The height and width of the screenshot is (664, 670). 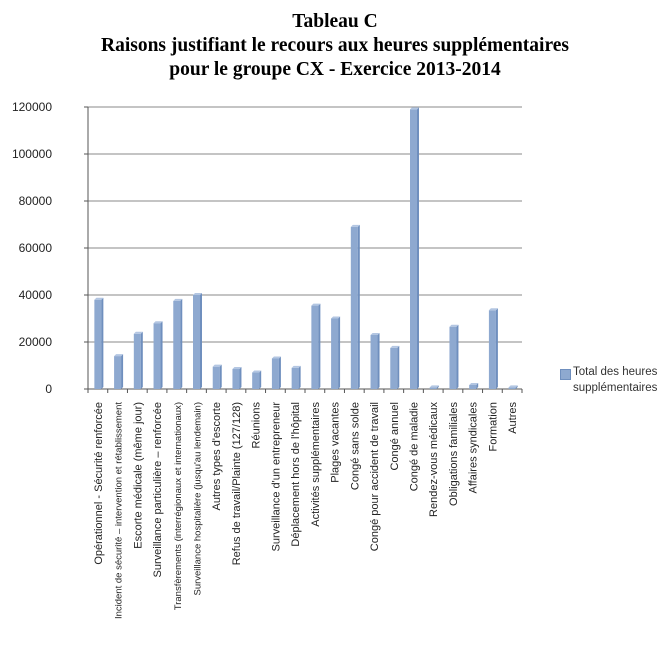 What do you see at coordinates (257, 425) in the screenshot?
I see `x-tick-label: Réunions` at bounding box center [257, 425].